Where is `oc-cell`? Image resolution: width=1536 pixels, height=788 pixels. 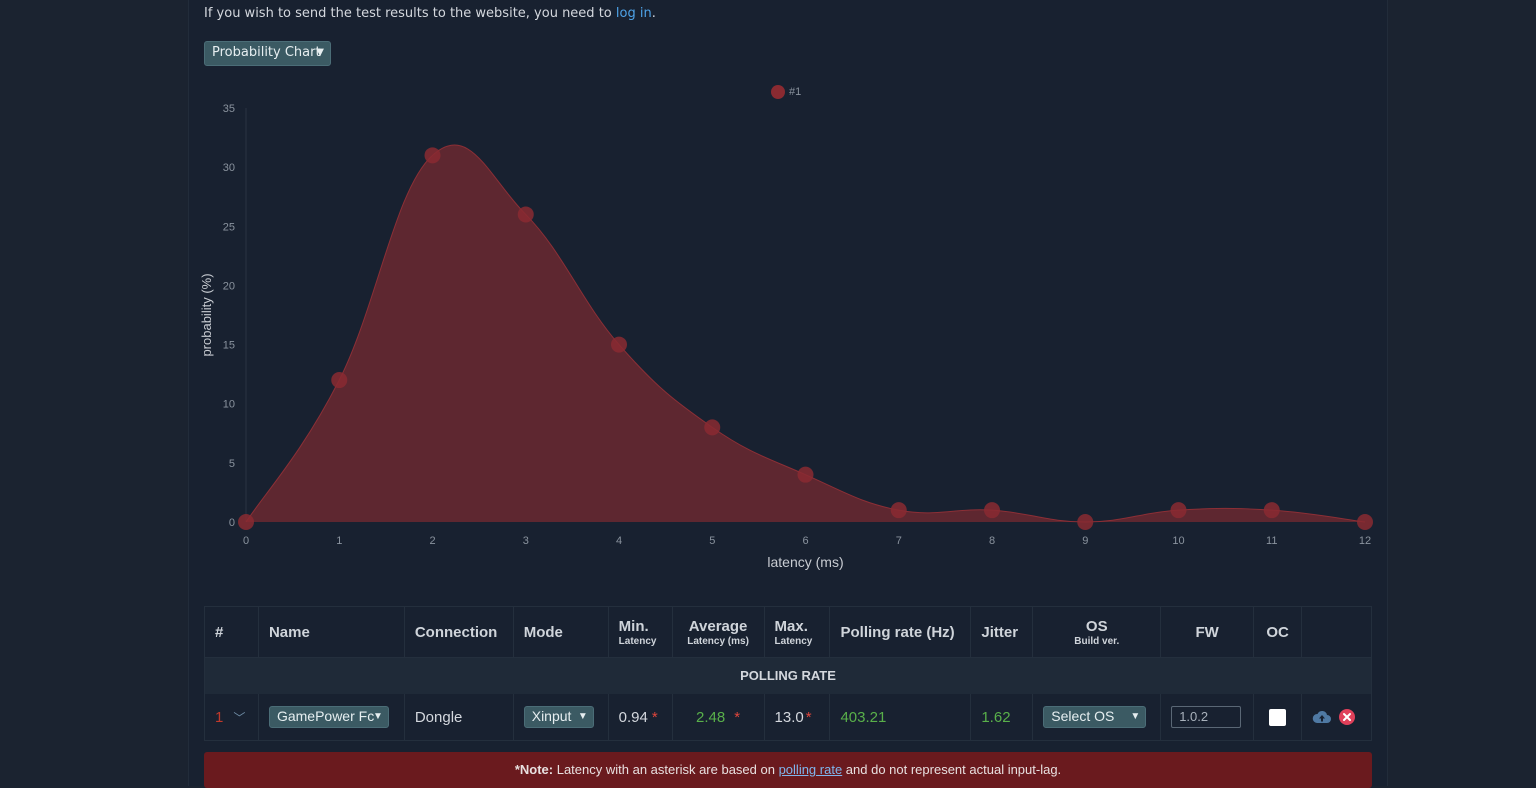
oc-cell is located at coordinates (1278, 717).